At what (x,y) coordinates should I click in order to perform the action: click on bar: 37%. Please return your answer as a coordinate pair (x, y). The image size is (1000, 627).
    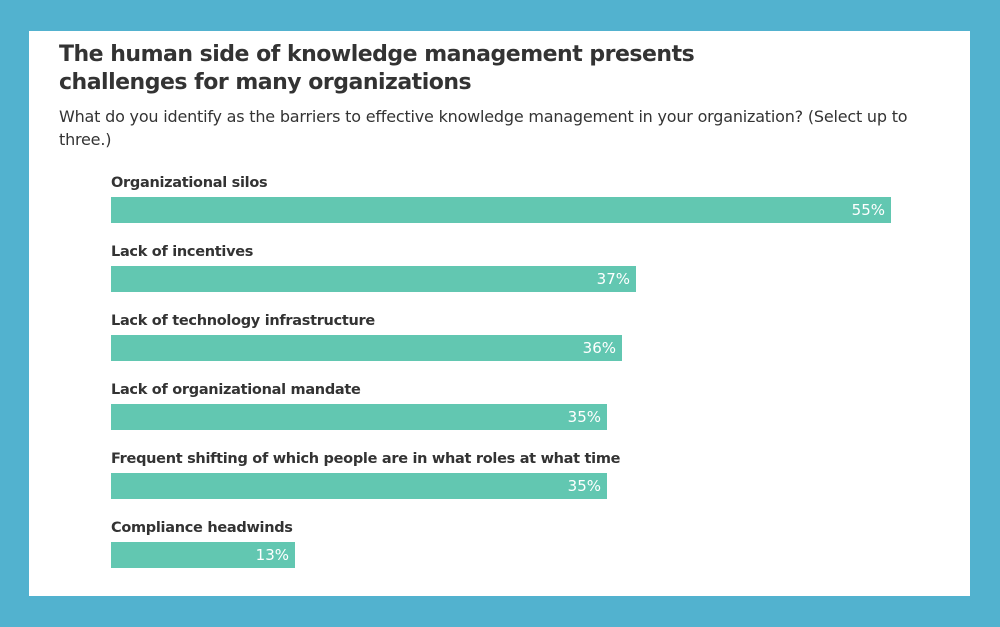
    Looking at the image, I should click on (373, 279).